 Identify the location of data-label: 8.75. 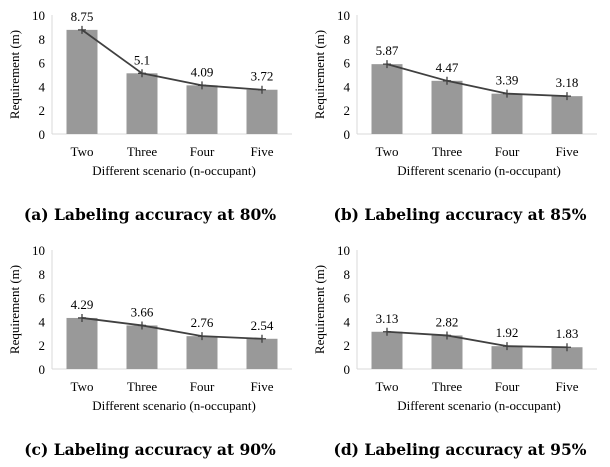
(82, 16).